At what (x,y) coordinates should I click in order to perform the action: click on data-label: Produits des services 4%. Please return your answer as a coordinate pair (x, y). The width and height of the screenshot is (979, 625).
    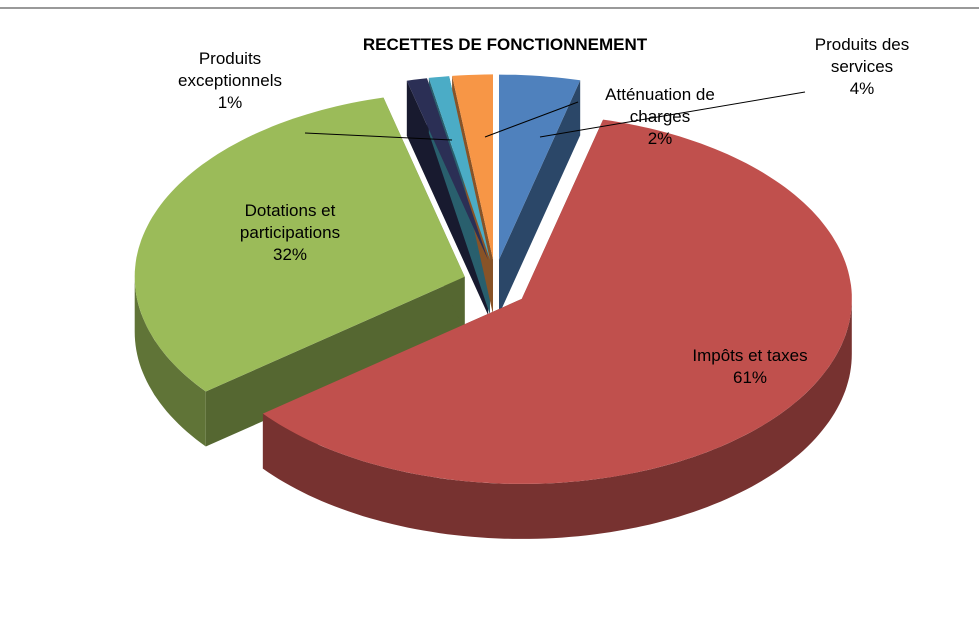
    Looking at the image, I should click on (862, 67).